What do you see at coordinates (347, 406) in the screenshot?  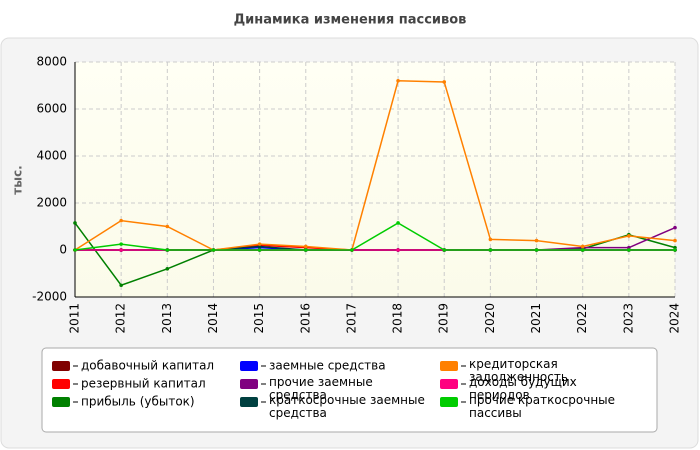 I see `legend-label: краткосрочные заемные средства` at bounding box center [347, 406].